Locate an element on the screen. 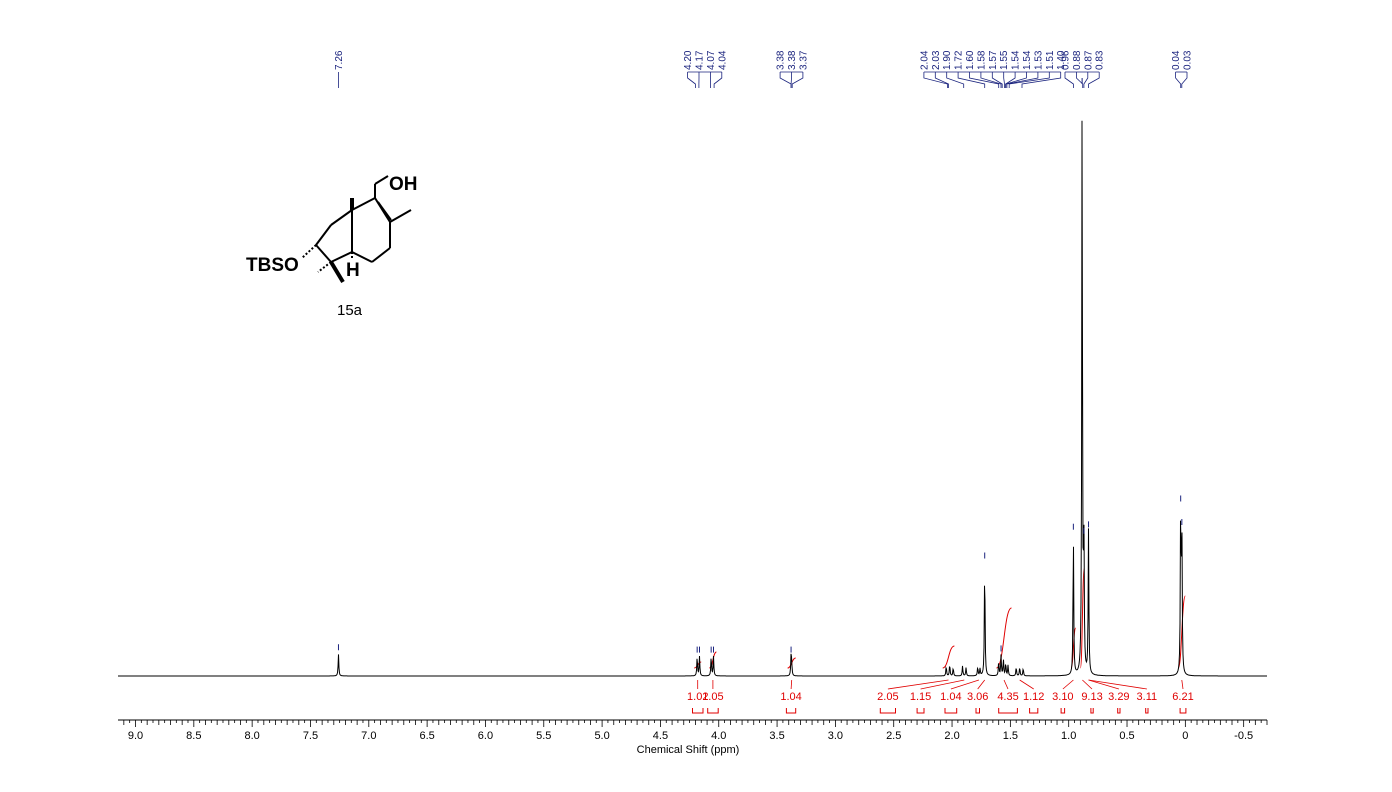 This screenshot has height=792, width=1392. x-tick-label: -0.5 is located at coordinates (1243, 736).